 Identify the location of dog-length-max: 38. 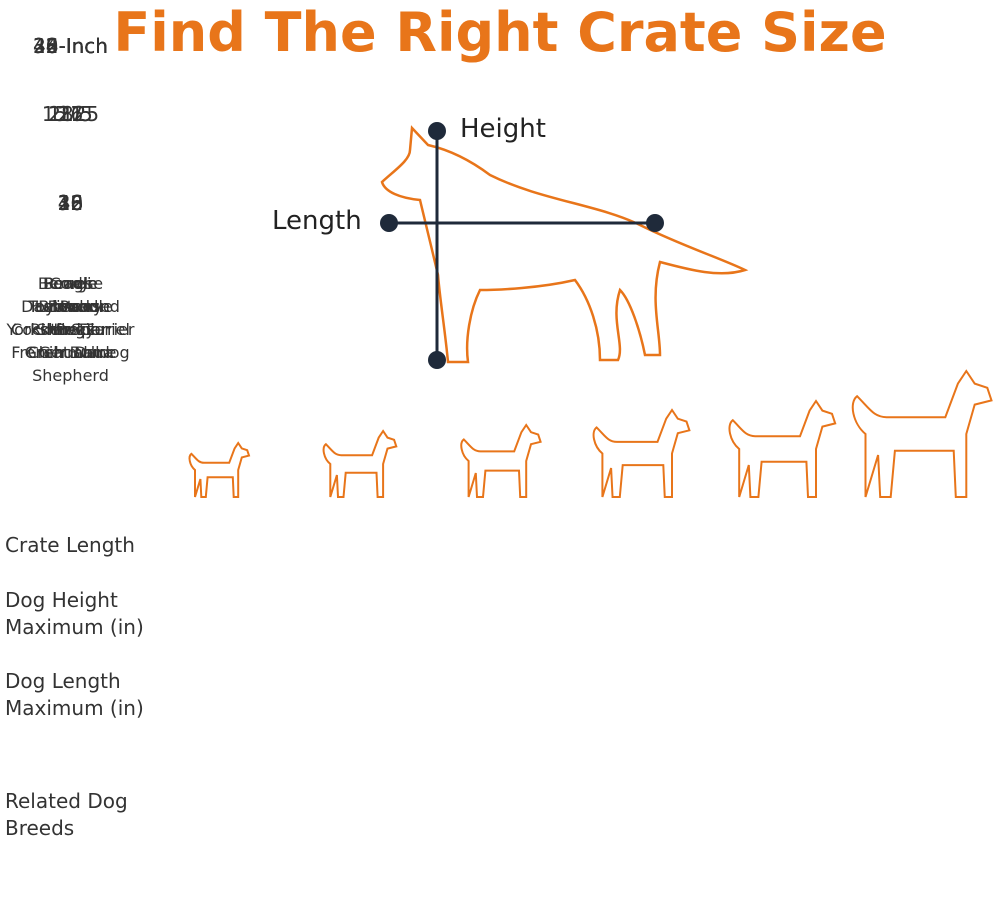
(70, 203).